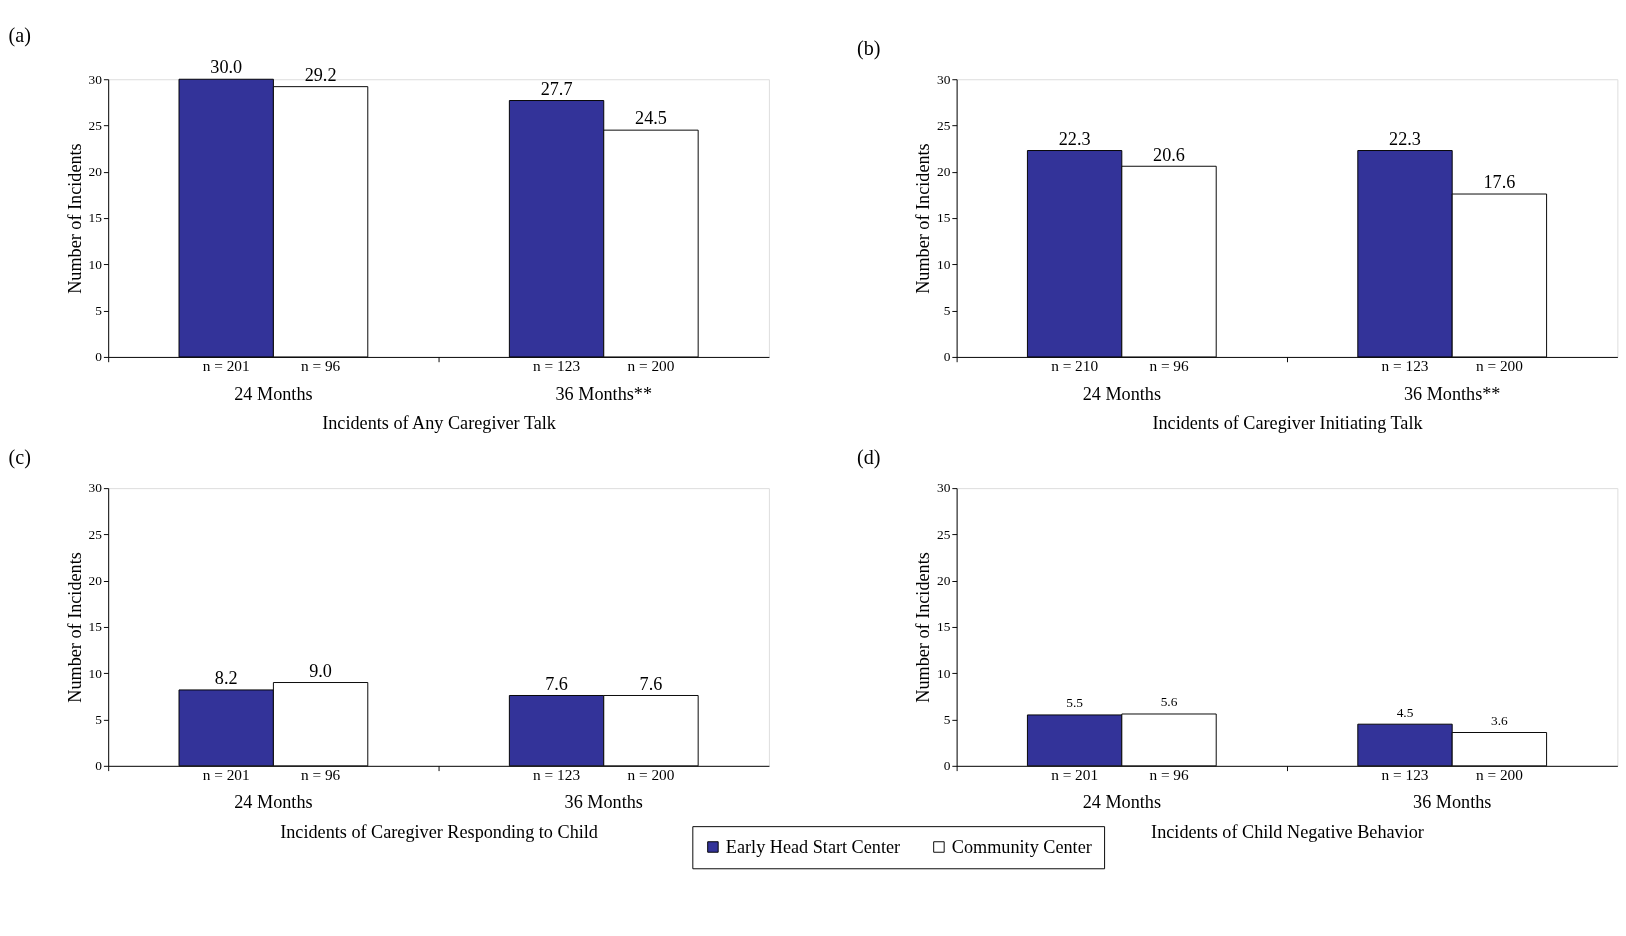 This screenshot has height=936, width=1626. What do you see at coordinates (1169, 154) in the screenshot?
I see `data-label: 20.6` at bounding box center [1169, 154].